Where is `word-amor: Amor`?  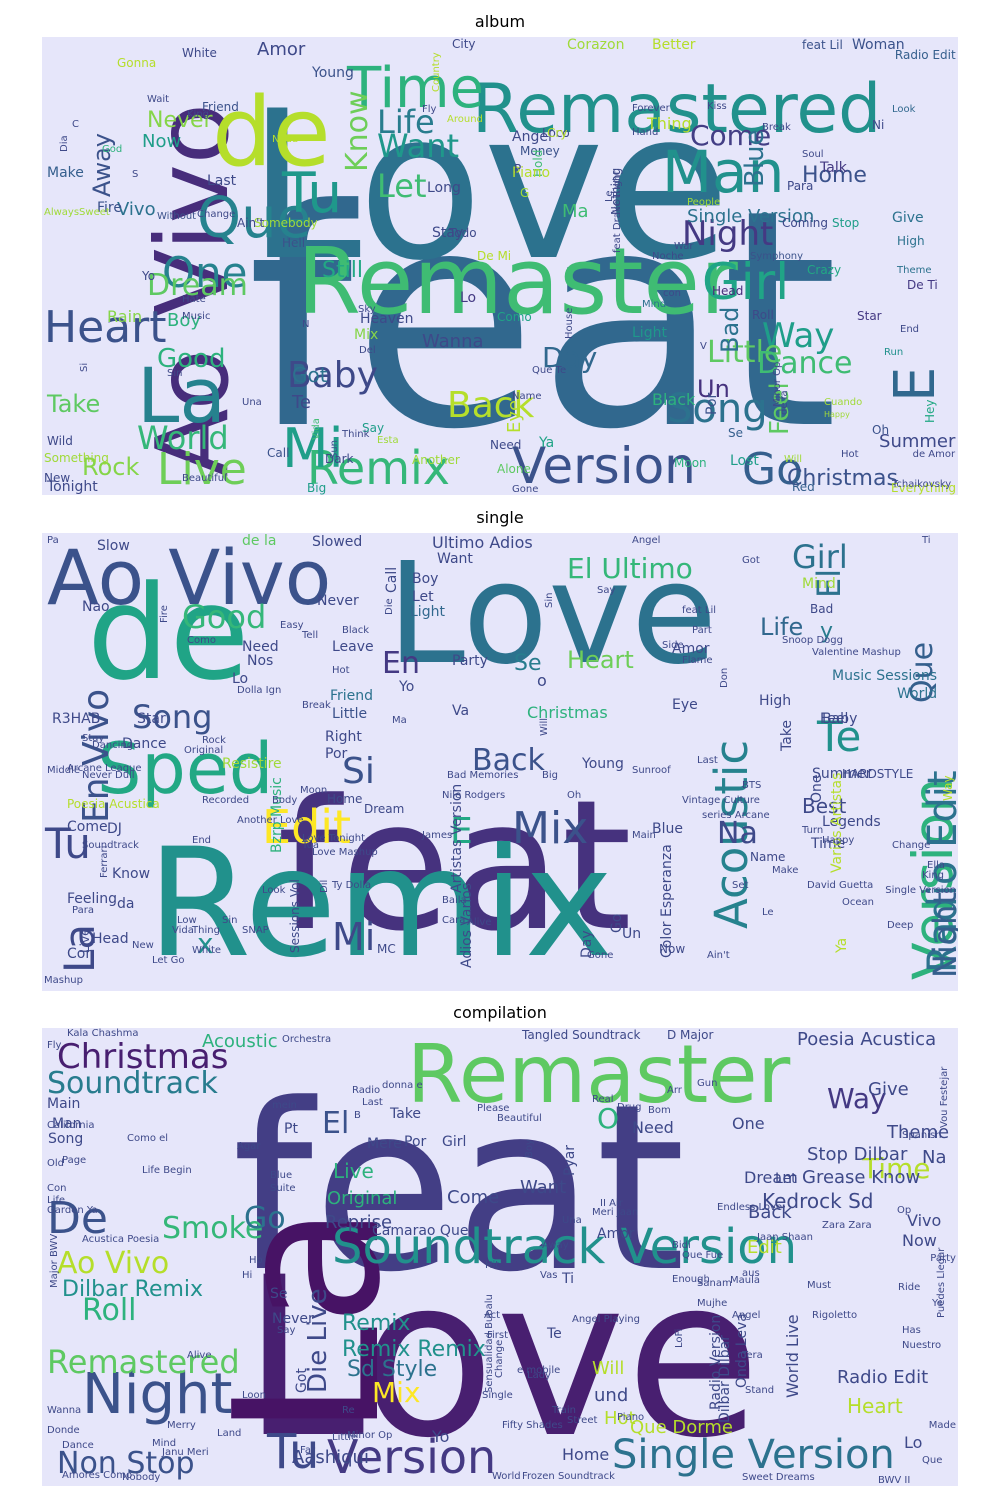 word-amor: Amor is located at coordinates (691, 649).